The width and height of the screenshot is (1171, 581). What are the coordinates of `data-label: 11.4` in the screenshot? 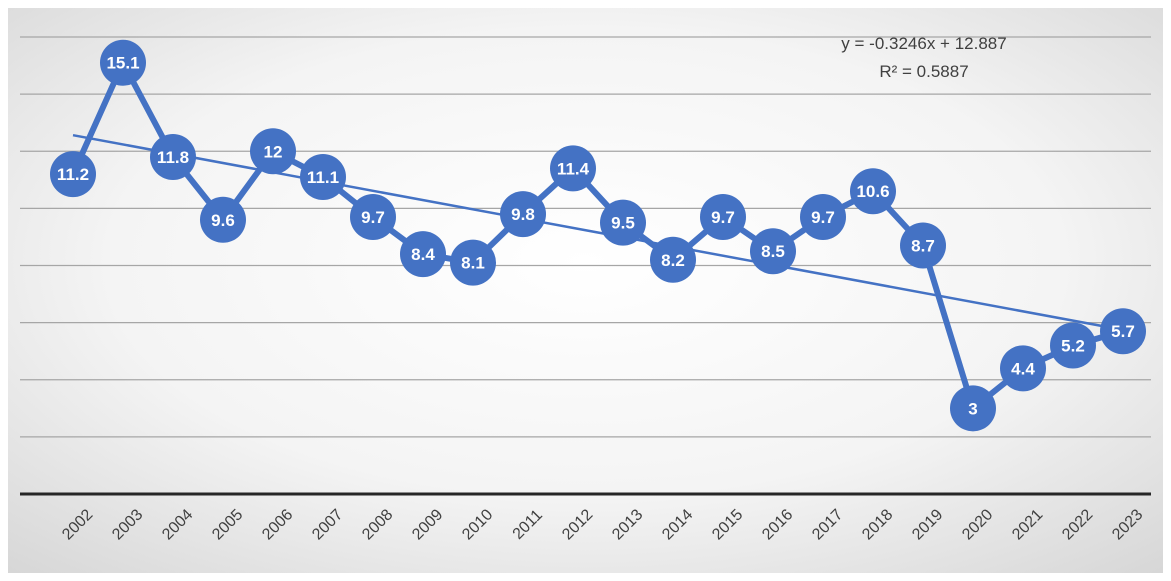 It's located at (573, 168).